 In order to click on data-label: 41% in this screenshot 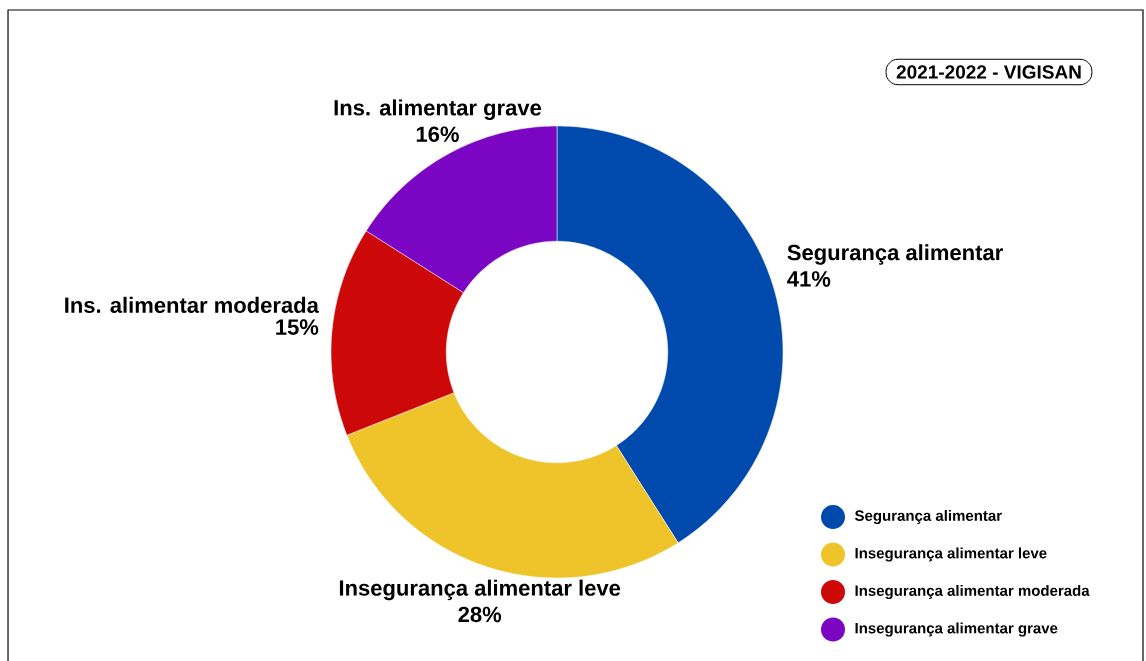, I will do `click(809, 279)`.